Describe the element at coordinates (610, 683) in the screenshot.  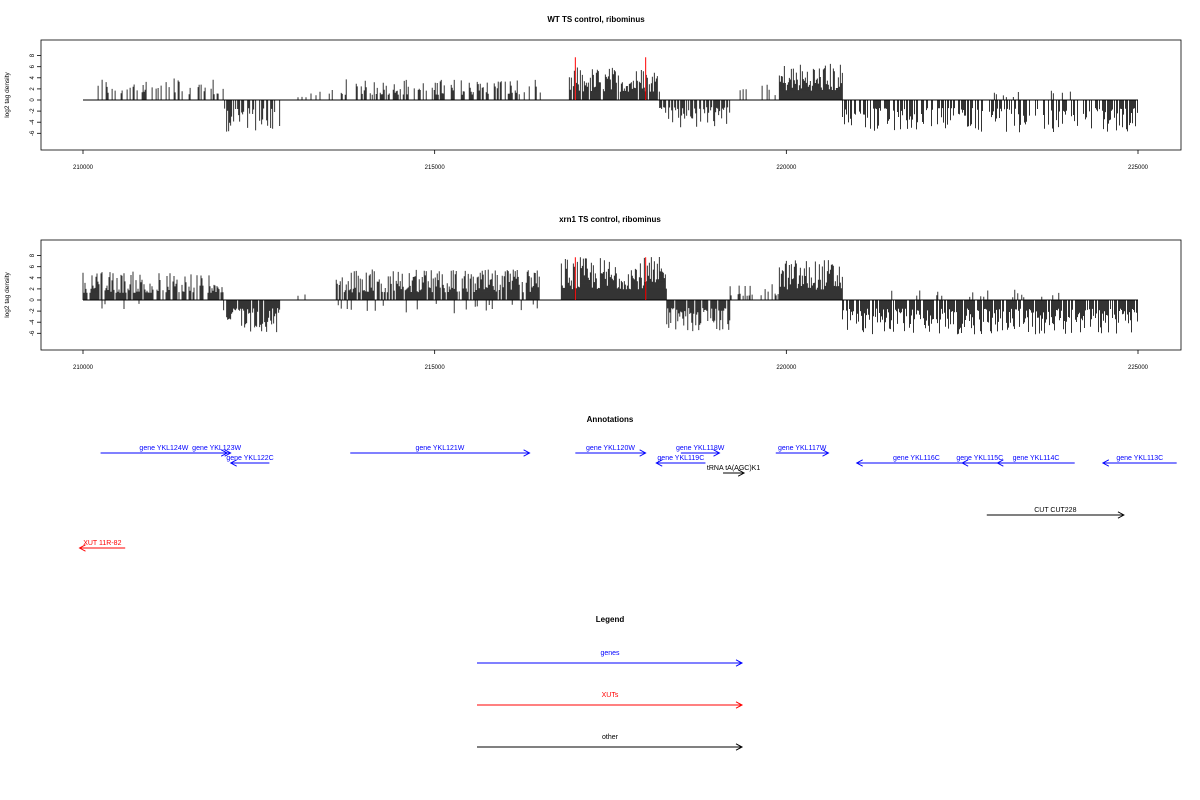
I see `legend-panel: Legend genes XUTs other` at that location.